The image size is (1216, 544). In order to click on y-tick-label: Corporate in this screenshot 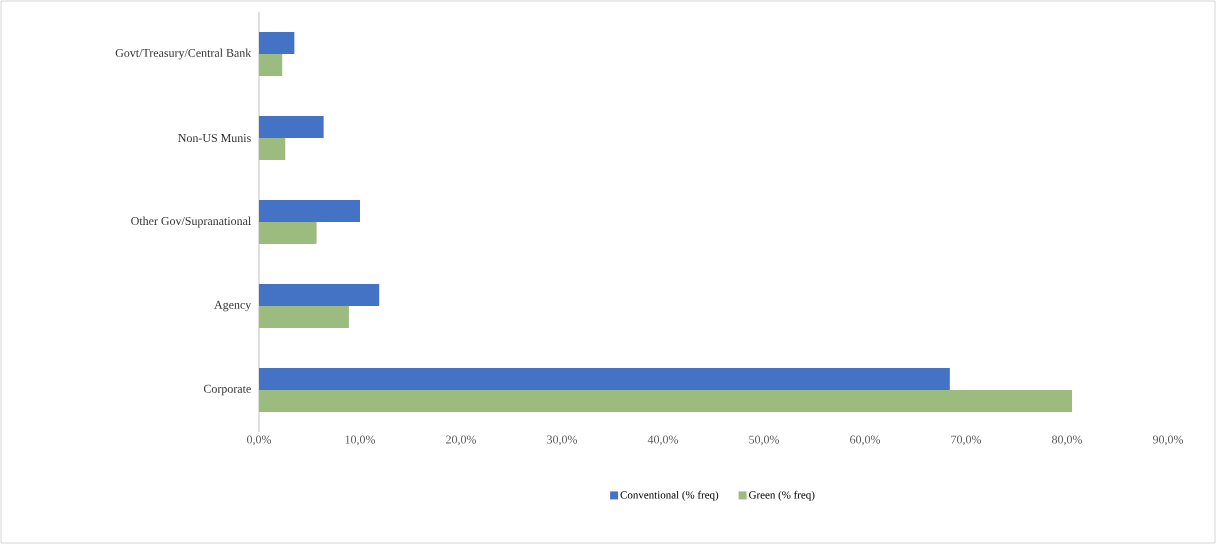, I will do `click(227, 390)`.